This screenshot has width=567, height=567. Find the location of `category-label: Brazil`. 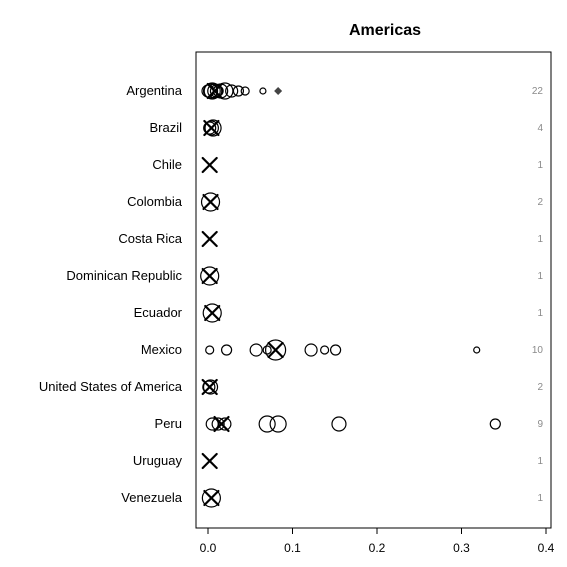

category-label: Brazil is located at coordinates (165, 127).